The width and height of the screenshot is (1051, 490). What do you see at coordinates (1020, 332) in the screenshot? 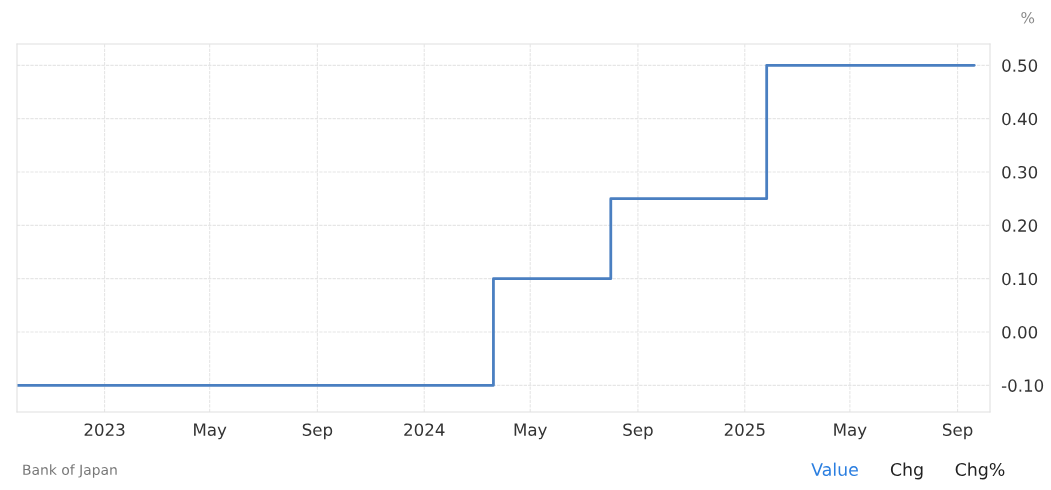
I see `y-tick-label: 0.00` at bounding box center [1020, 332].